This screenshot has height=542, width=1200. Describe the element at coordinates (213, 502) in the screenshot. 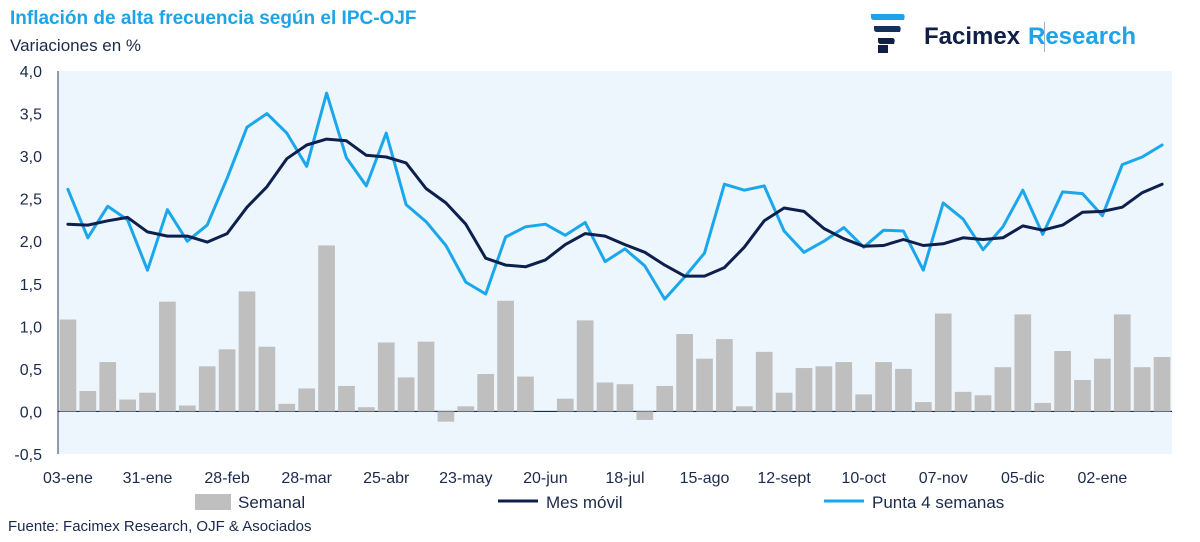

I see `legend-swatch-semanal` at that location.